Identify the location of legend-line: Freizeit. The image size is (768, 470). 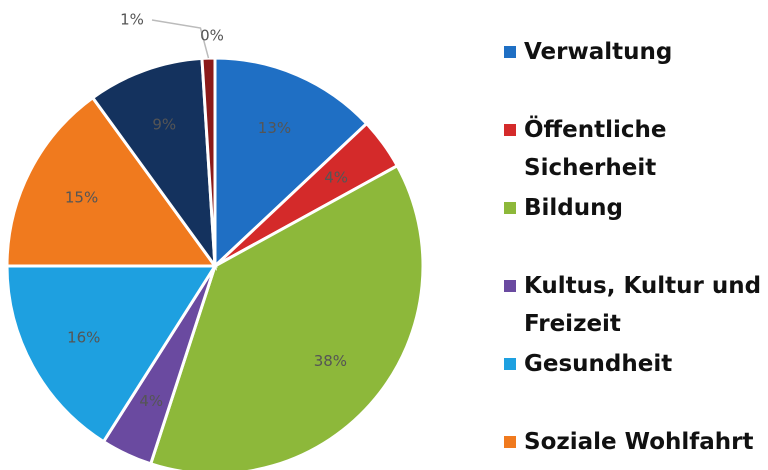
(572, 324).